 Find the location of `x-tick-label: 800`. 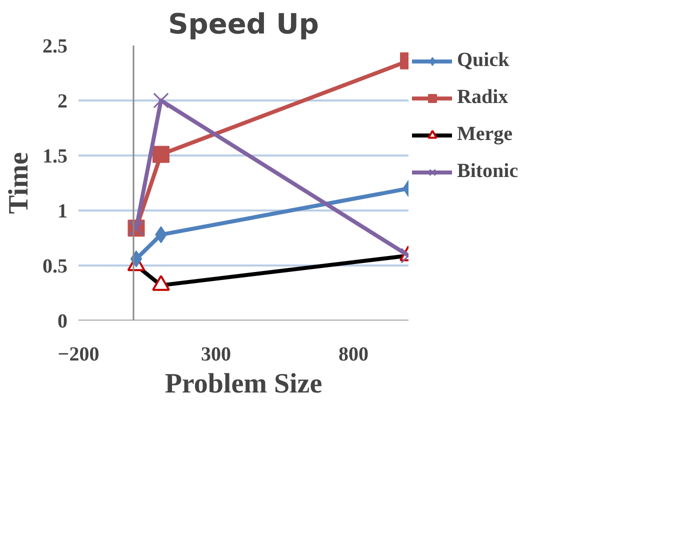

x-tick-label: 800 is located at coordinates (353, 355).